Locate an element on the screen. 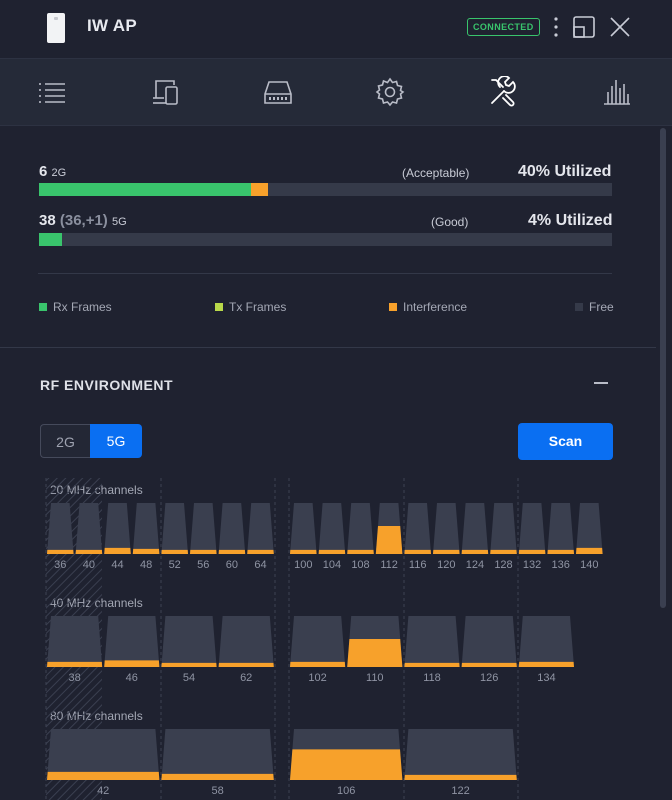 This screenshot has width=672, height=800. channel-tick-38: 38 is located at coordinates (74, 678).